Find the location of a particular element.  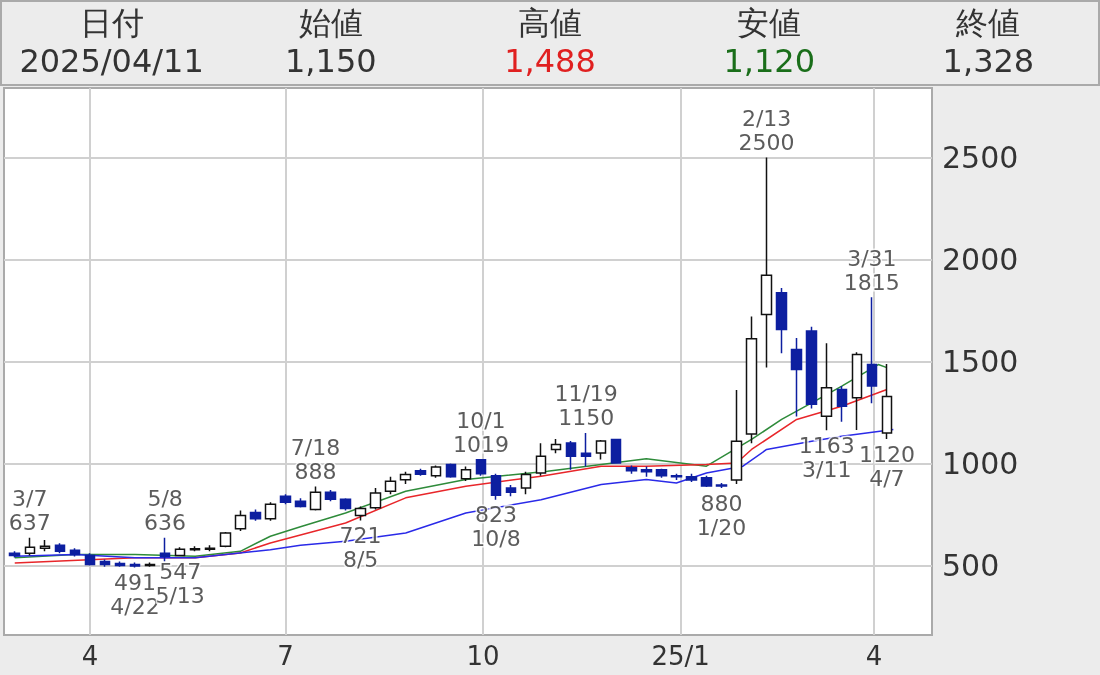

x-tick-label: 10 is located at coordinates (483, 656).